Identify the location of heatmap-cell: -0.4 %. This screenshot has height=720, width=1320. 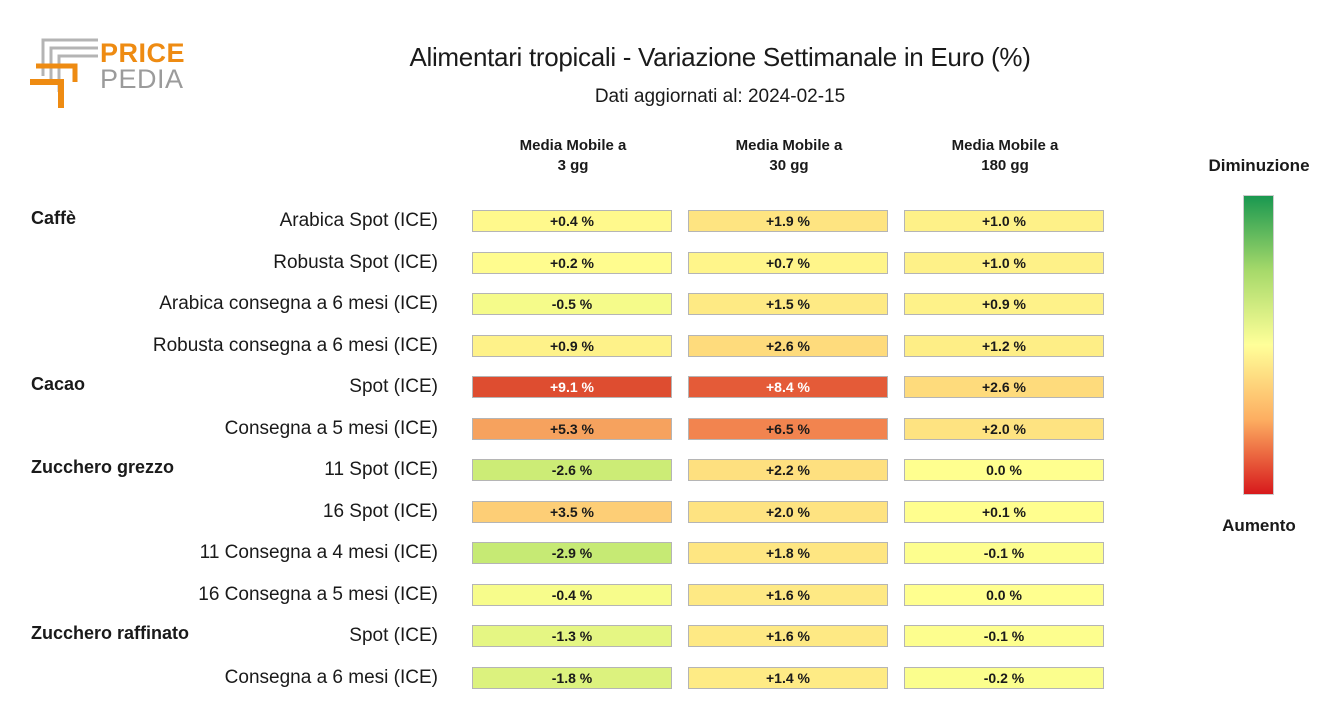
(572, 594).